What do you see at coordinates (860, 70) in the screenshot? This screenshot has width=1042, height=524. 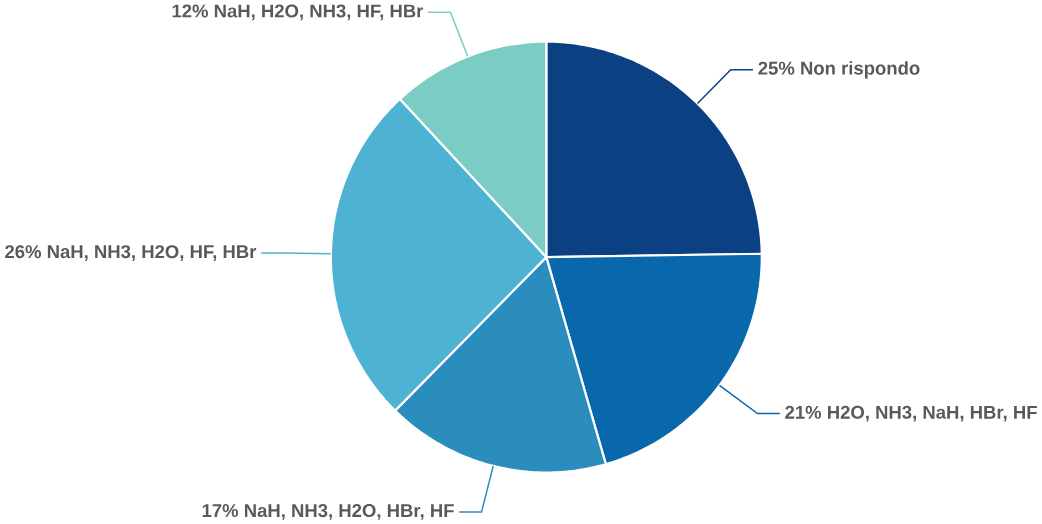 I see `slice-label: Non rispondo` at bounding box center [860, 70].